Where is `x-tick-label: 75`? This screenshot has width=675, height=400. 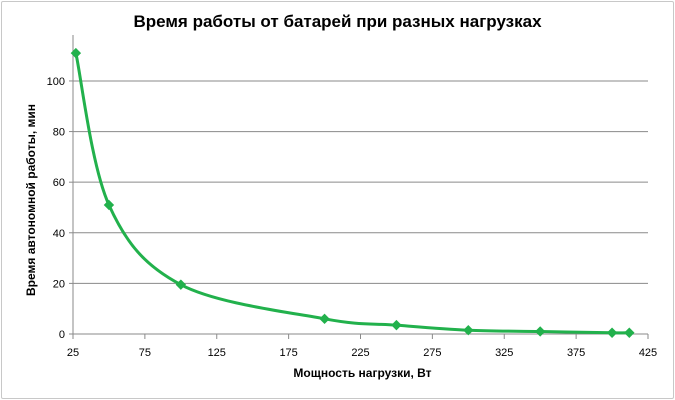
x-tick-label: 75 is located at coordinates (145, 353).